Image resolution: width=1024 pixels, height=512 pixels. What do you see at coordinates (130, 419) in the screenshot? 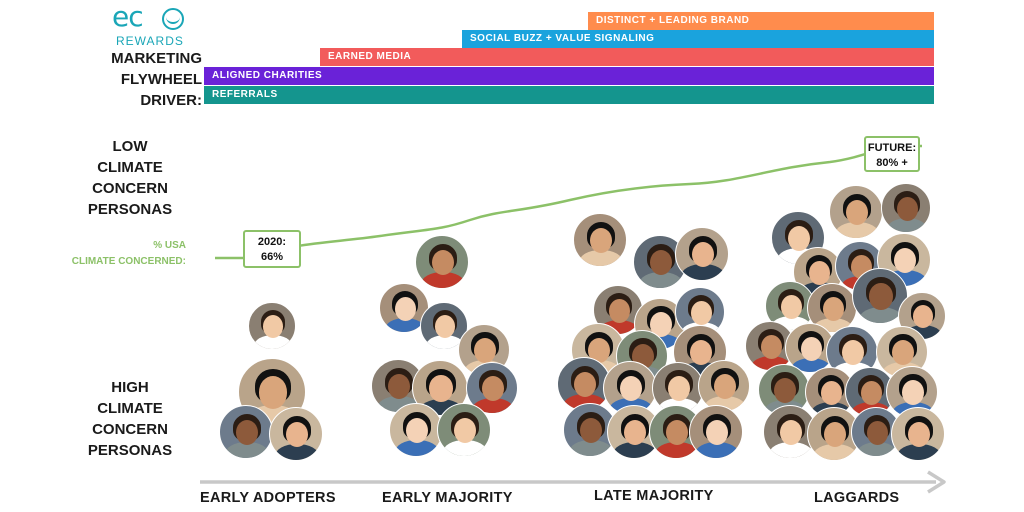
I see `high-concern-label: HIGH CLIMATE CONCERN PERSONAS` at bounding box center [130, 419].